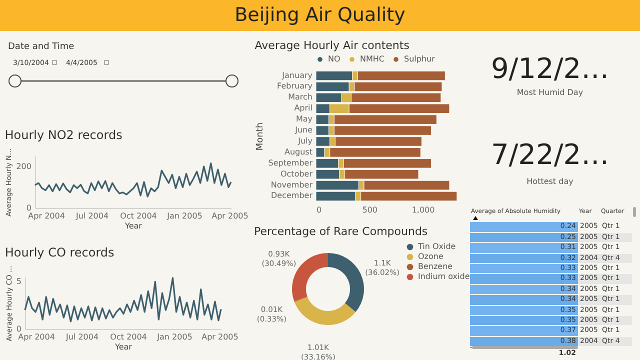 The height and width of the screenshot is (360, 640). What do you see at coordinates (19, 329) in the screenshot?
I see `y-tick-label: 0` at bounding box center [19, 329].